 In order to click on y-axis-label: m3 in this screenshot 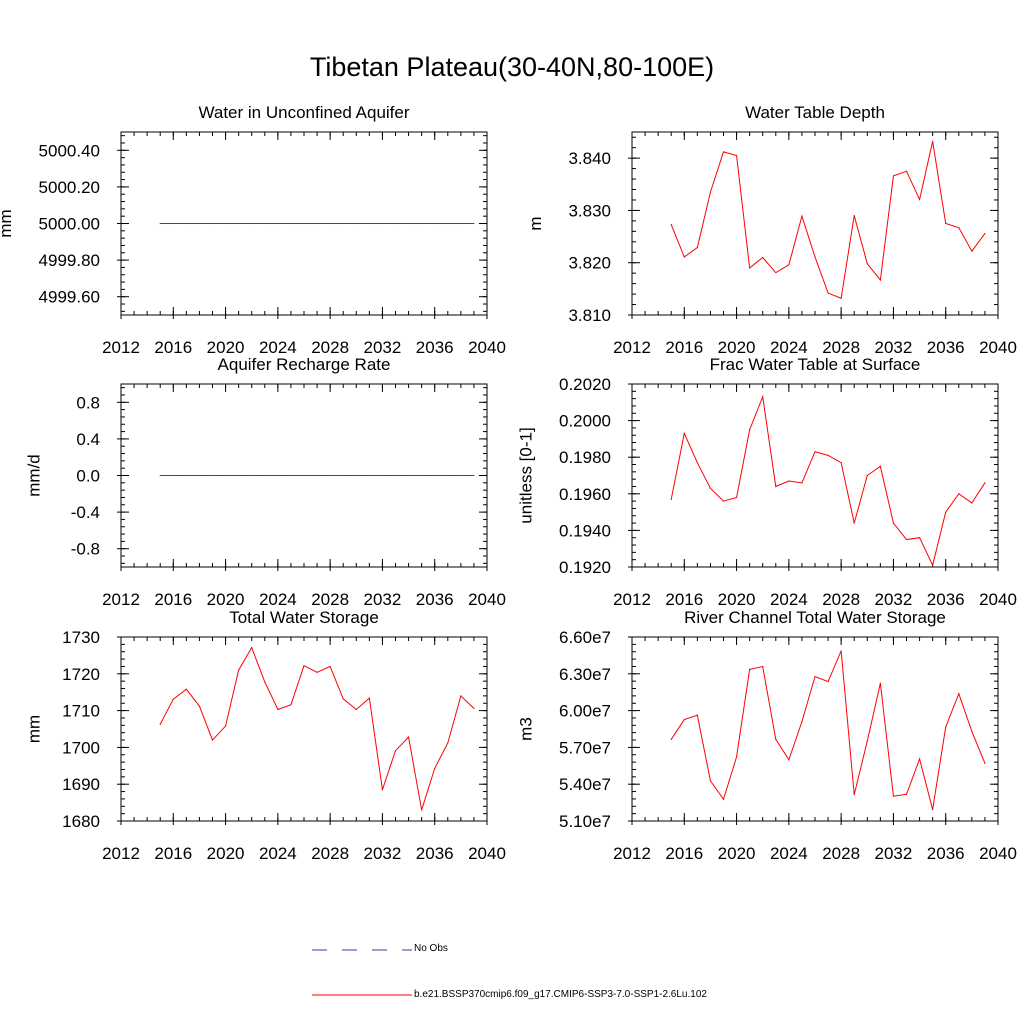, I will do `click(525, 729)`.